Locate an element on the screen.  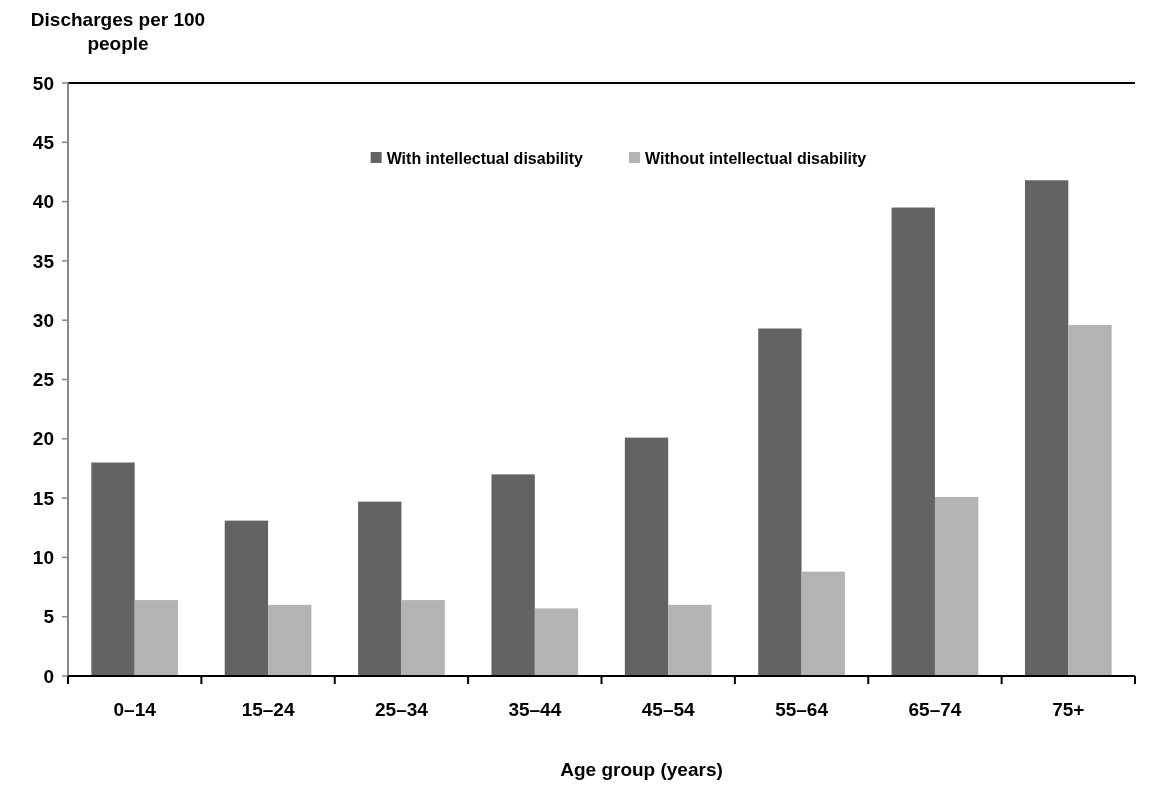
y-tick-label: 25 is located at coordinates (43, 380).